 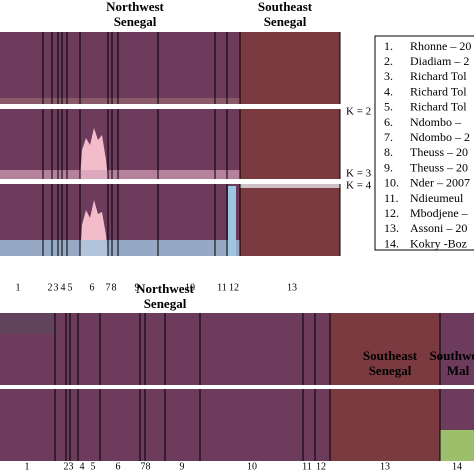 I want to click on legend-number: 8., so click(x=388, y=152).